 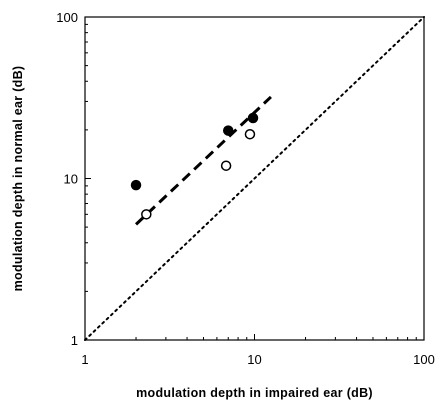 I want to click on y-tick-label: 100, so click(x=67, y=17).